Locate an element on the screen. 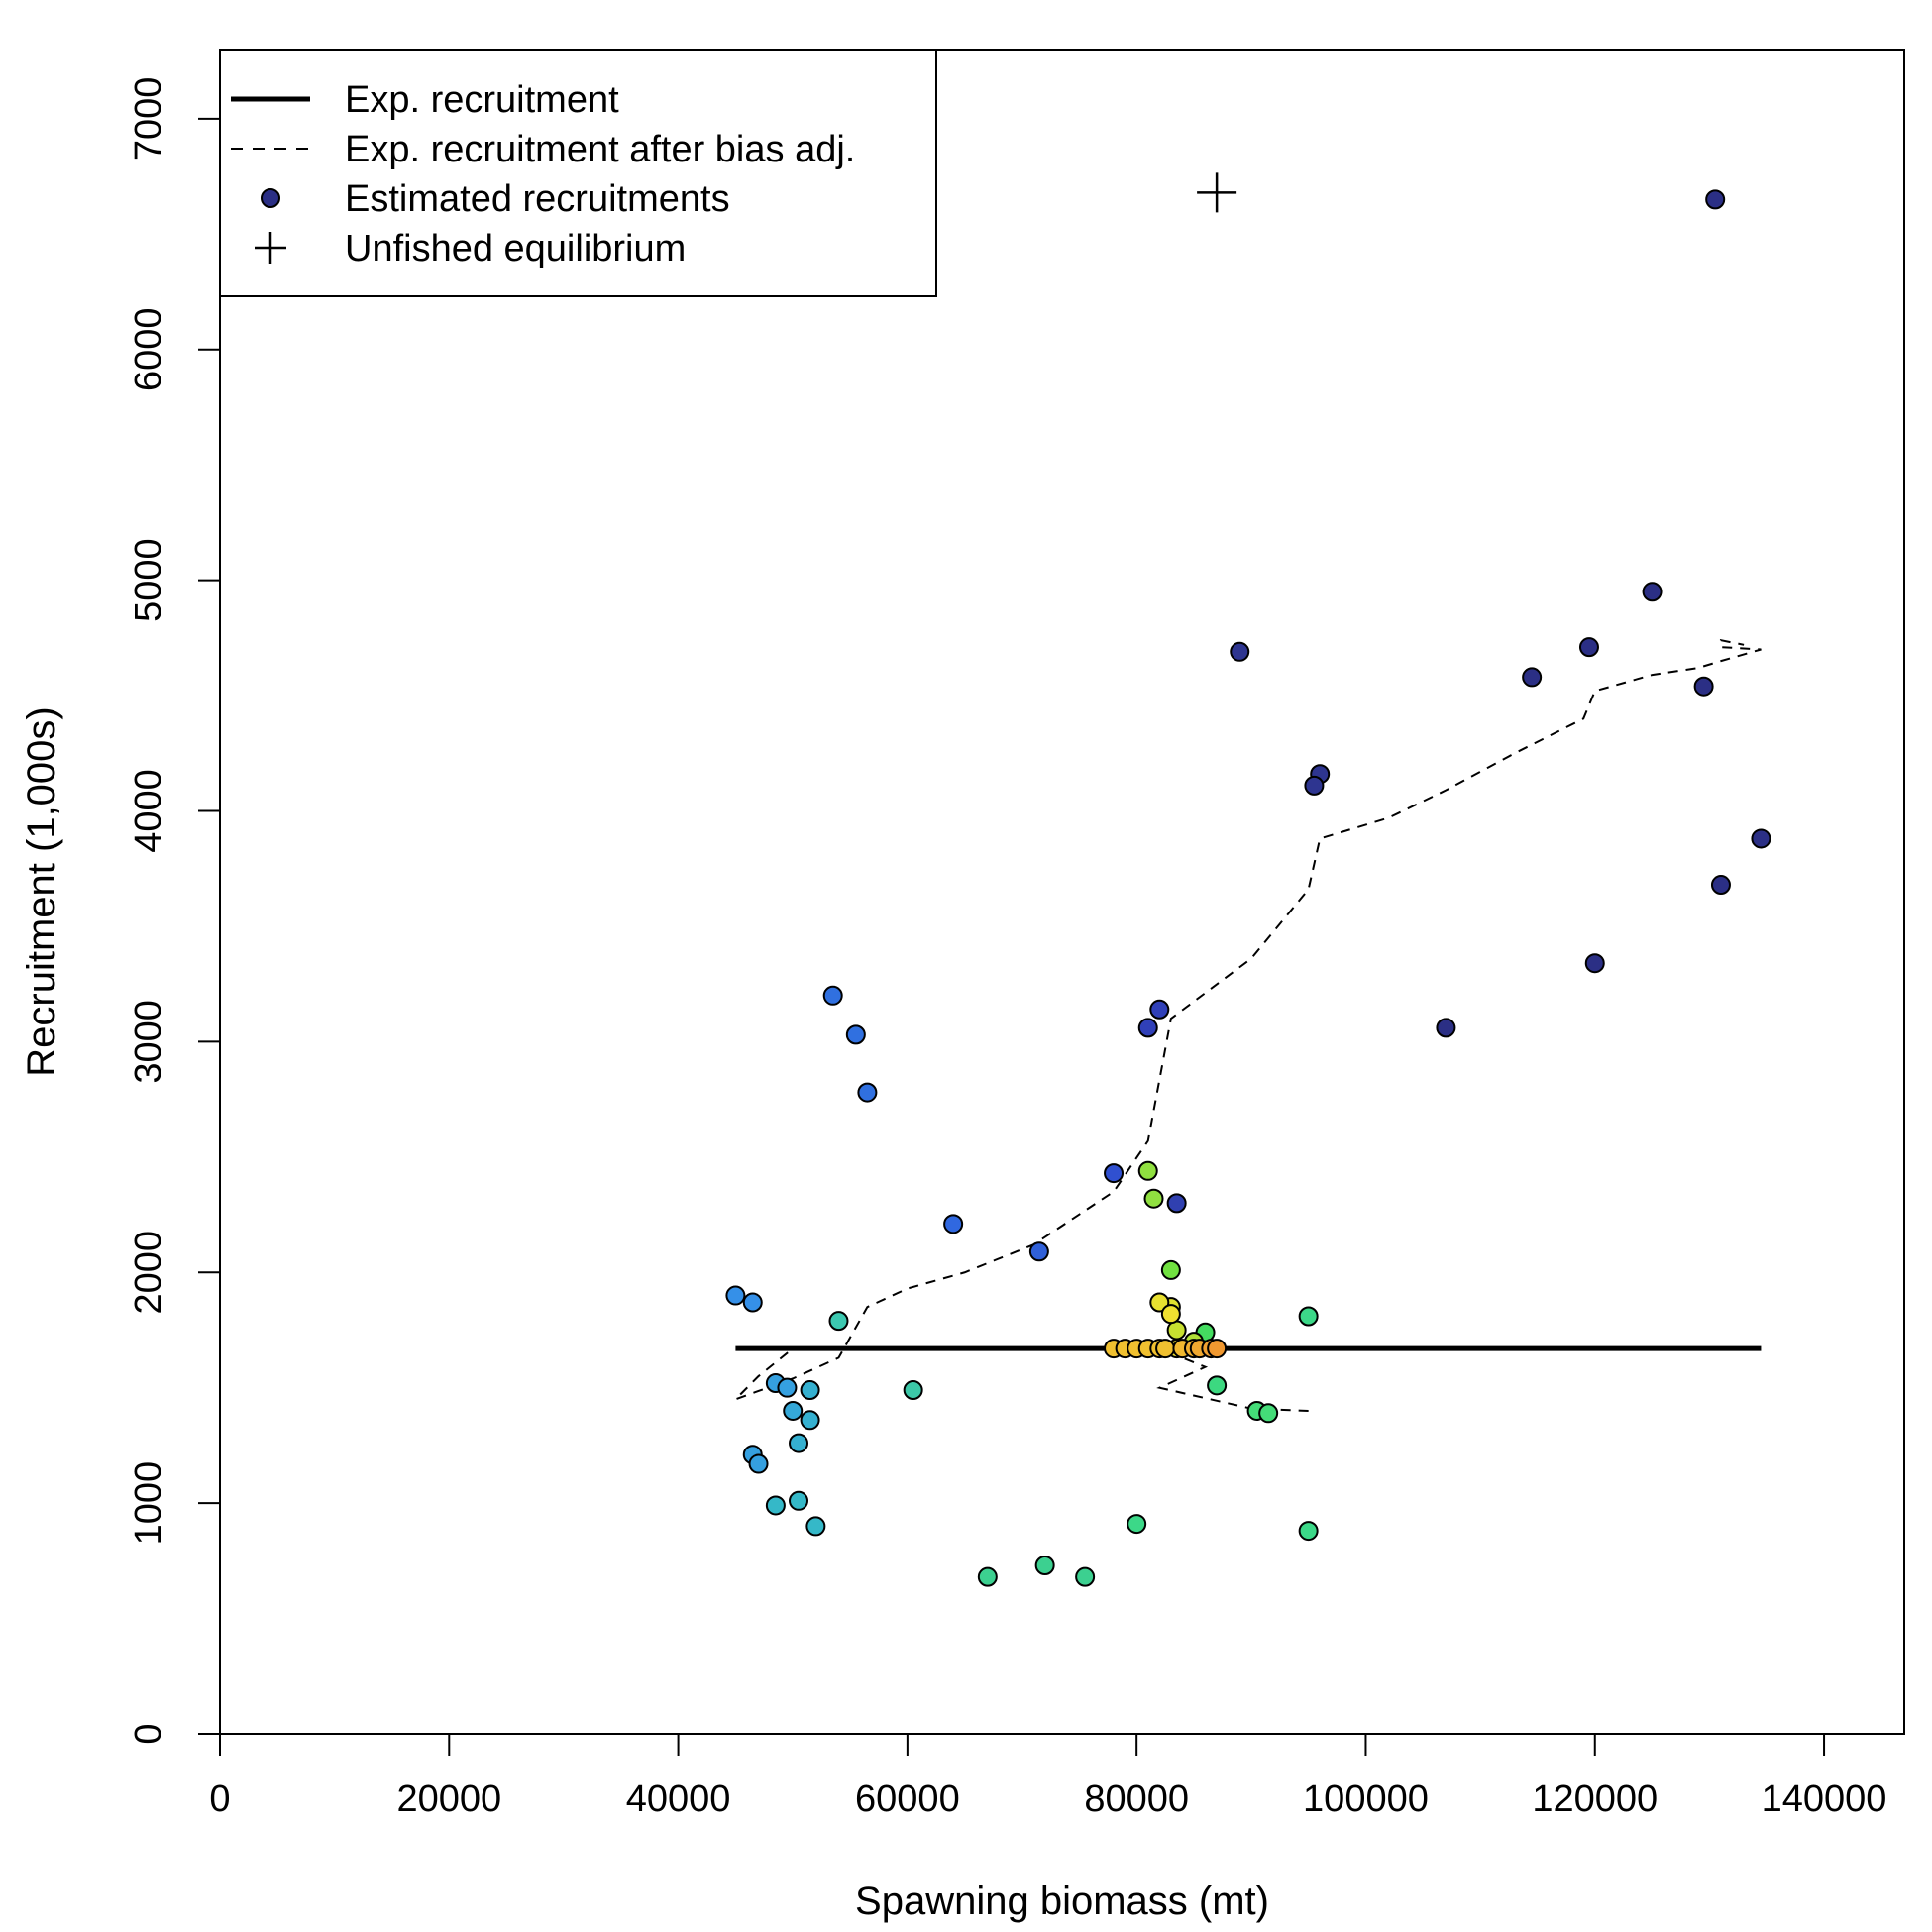  legend-label-unfished-equilibrium: Unfished equilibrium is located at coordinates (515, 249).